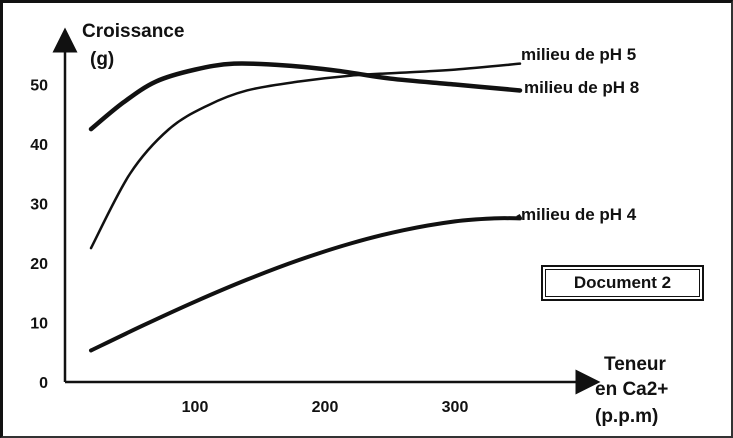 This screenshot has height=438, width=733. I want to click on x-axis-label-line2: en Ca2+, so click(631, 389).